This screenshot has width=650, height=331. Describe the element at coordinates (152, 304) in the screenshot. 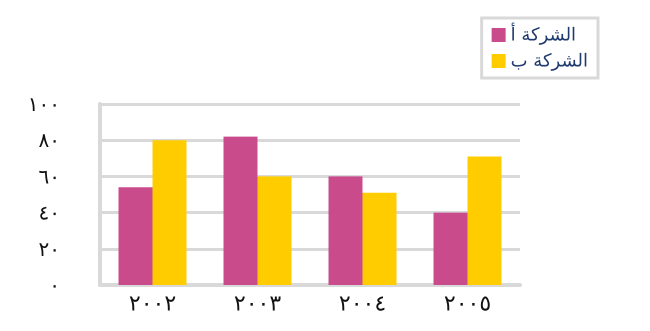

I see `x-tick-label: ٢٠٠٢` at that location.